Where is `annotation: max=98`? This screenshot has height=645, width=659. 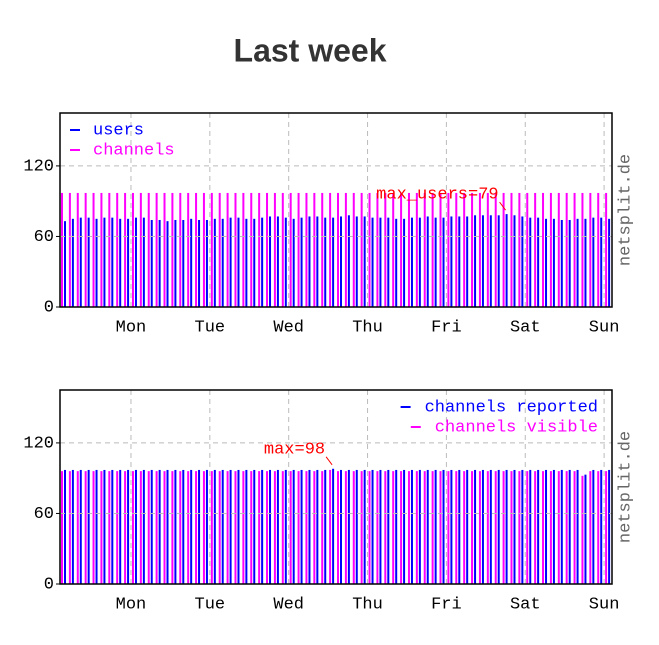
annotation: max=98 is located at coordinates (294, 449).